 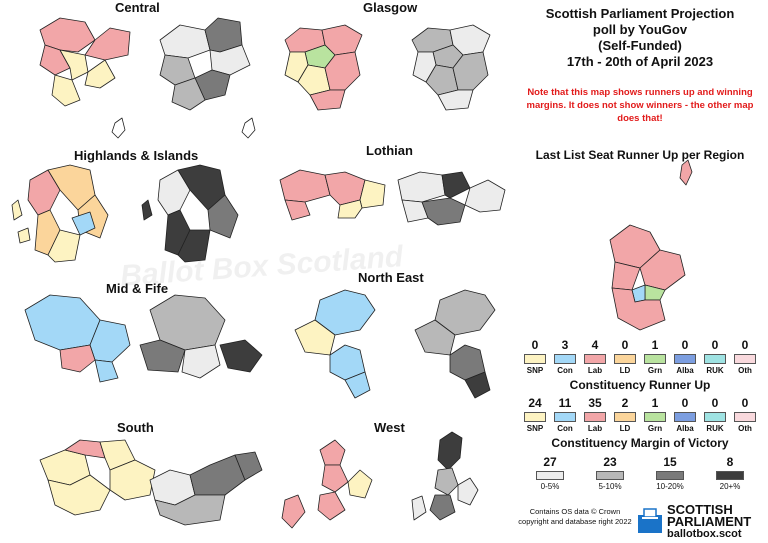 What do you see at coordinates (390, 7) in the screenshot?
I see `region-label-glasgow: Glasgow` at bounding box center [390, 7].